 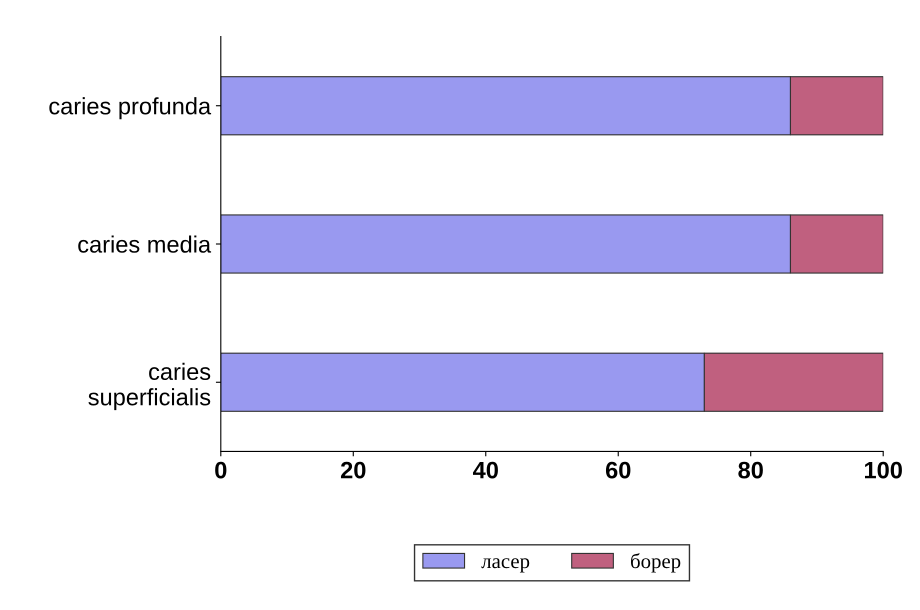 What do you see at coordinates (505, 565) in the screenshot?
I see `legend-label: ласер` at bounding box center [505, 565].